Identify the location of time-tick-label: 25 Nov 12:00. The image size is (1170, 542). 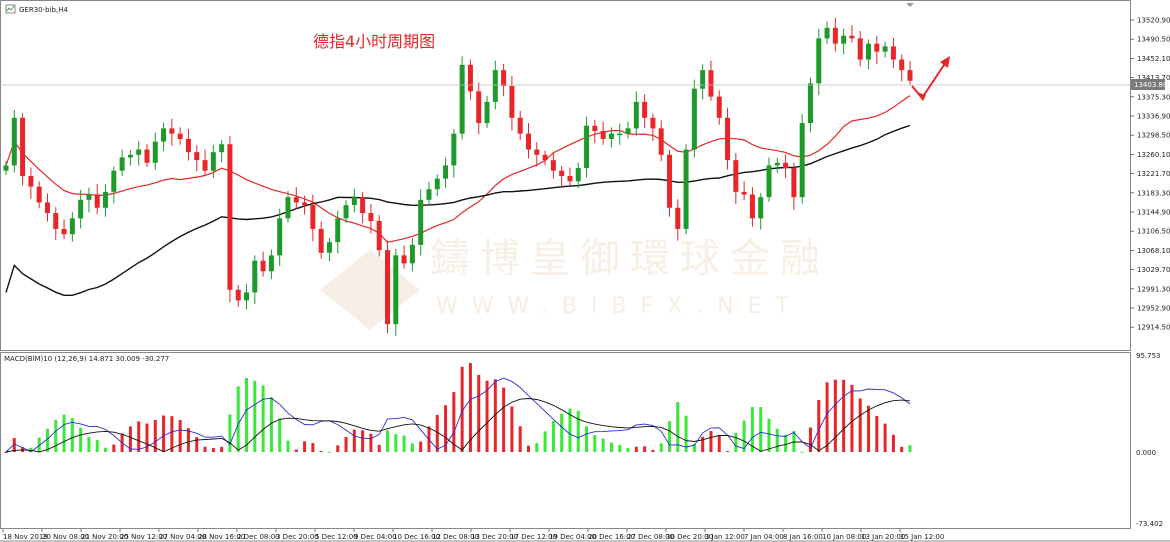
(143, 537).